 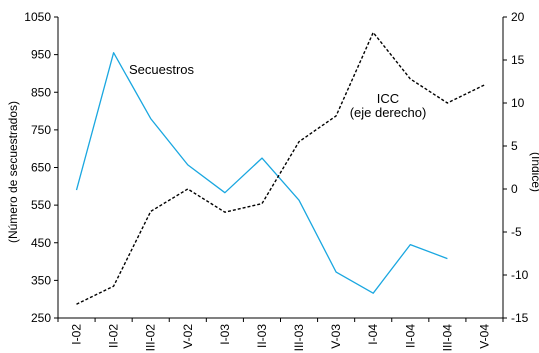 What do you see at coordinates (518, 60) in the screenshot?
I see `right-tick-label: 15` at bounding box center [518, 60].